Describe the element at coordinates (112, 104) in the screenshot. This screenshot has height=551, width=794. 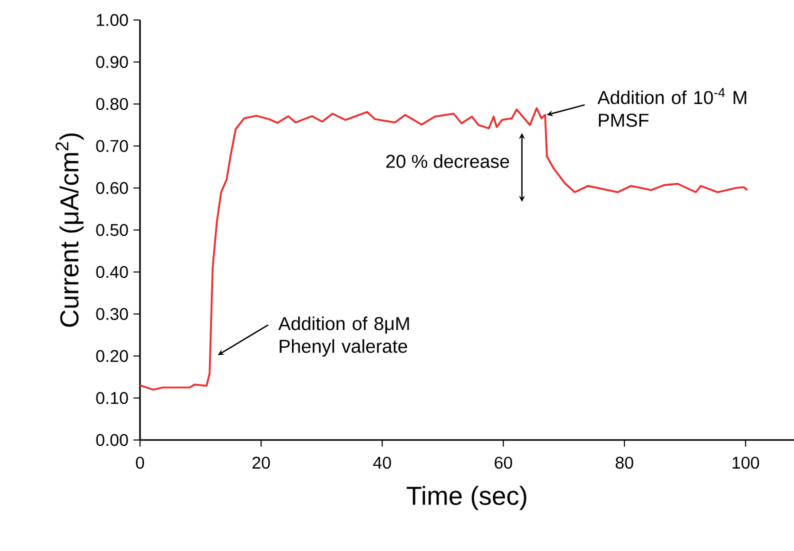
I see `y-tick-label: 0.80` at that location.